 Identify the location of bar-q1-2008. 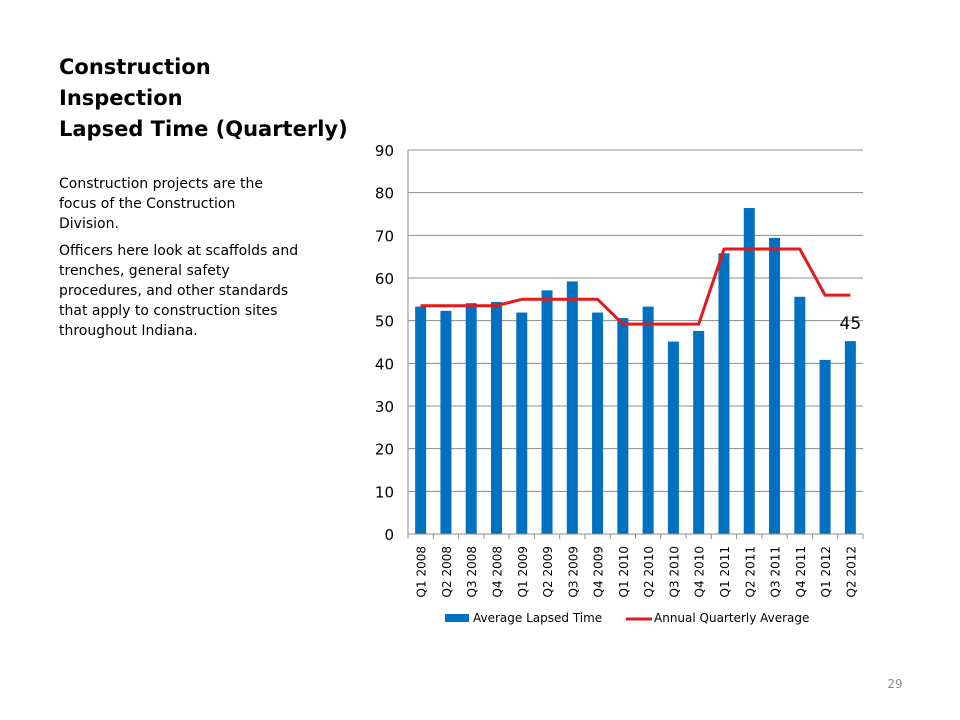
(421, 420).